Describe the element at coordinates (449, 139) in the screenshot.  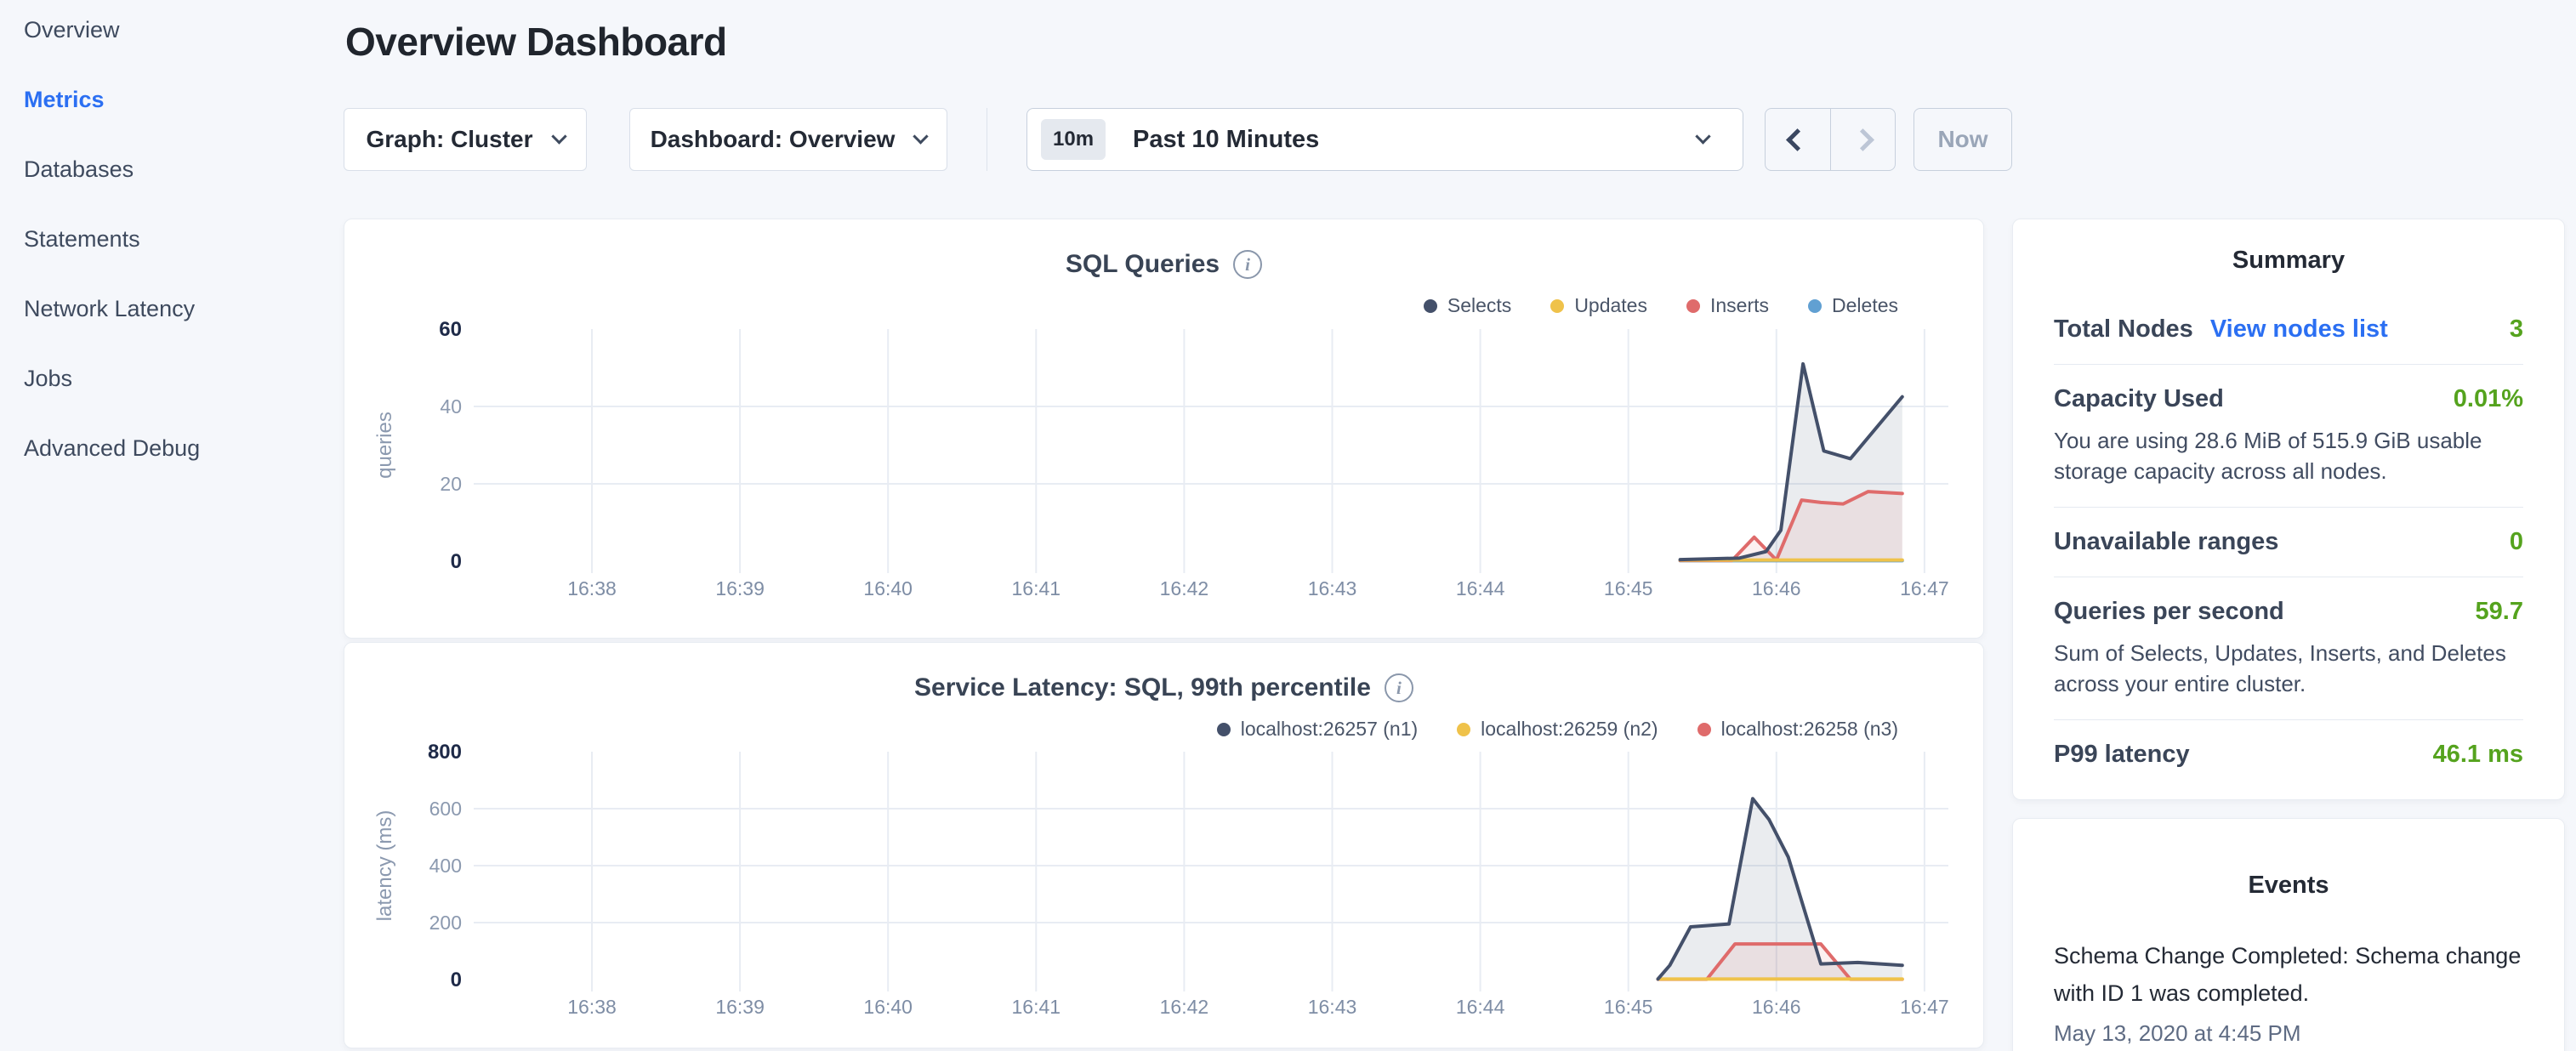
I see `graph-scope-label: Graph: Cluster` at that location.